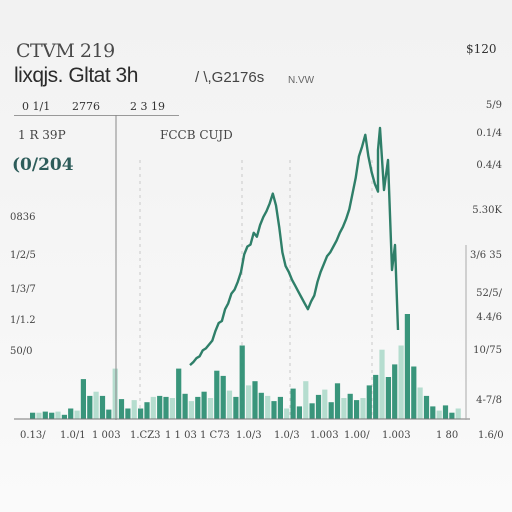 The width and height of the screenshot is (512, 512). Describe the element at coordinates (489, 133) in the screenshot. I see `right-axis-label: 0.1/4` at that location.